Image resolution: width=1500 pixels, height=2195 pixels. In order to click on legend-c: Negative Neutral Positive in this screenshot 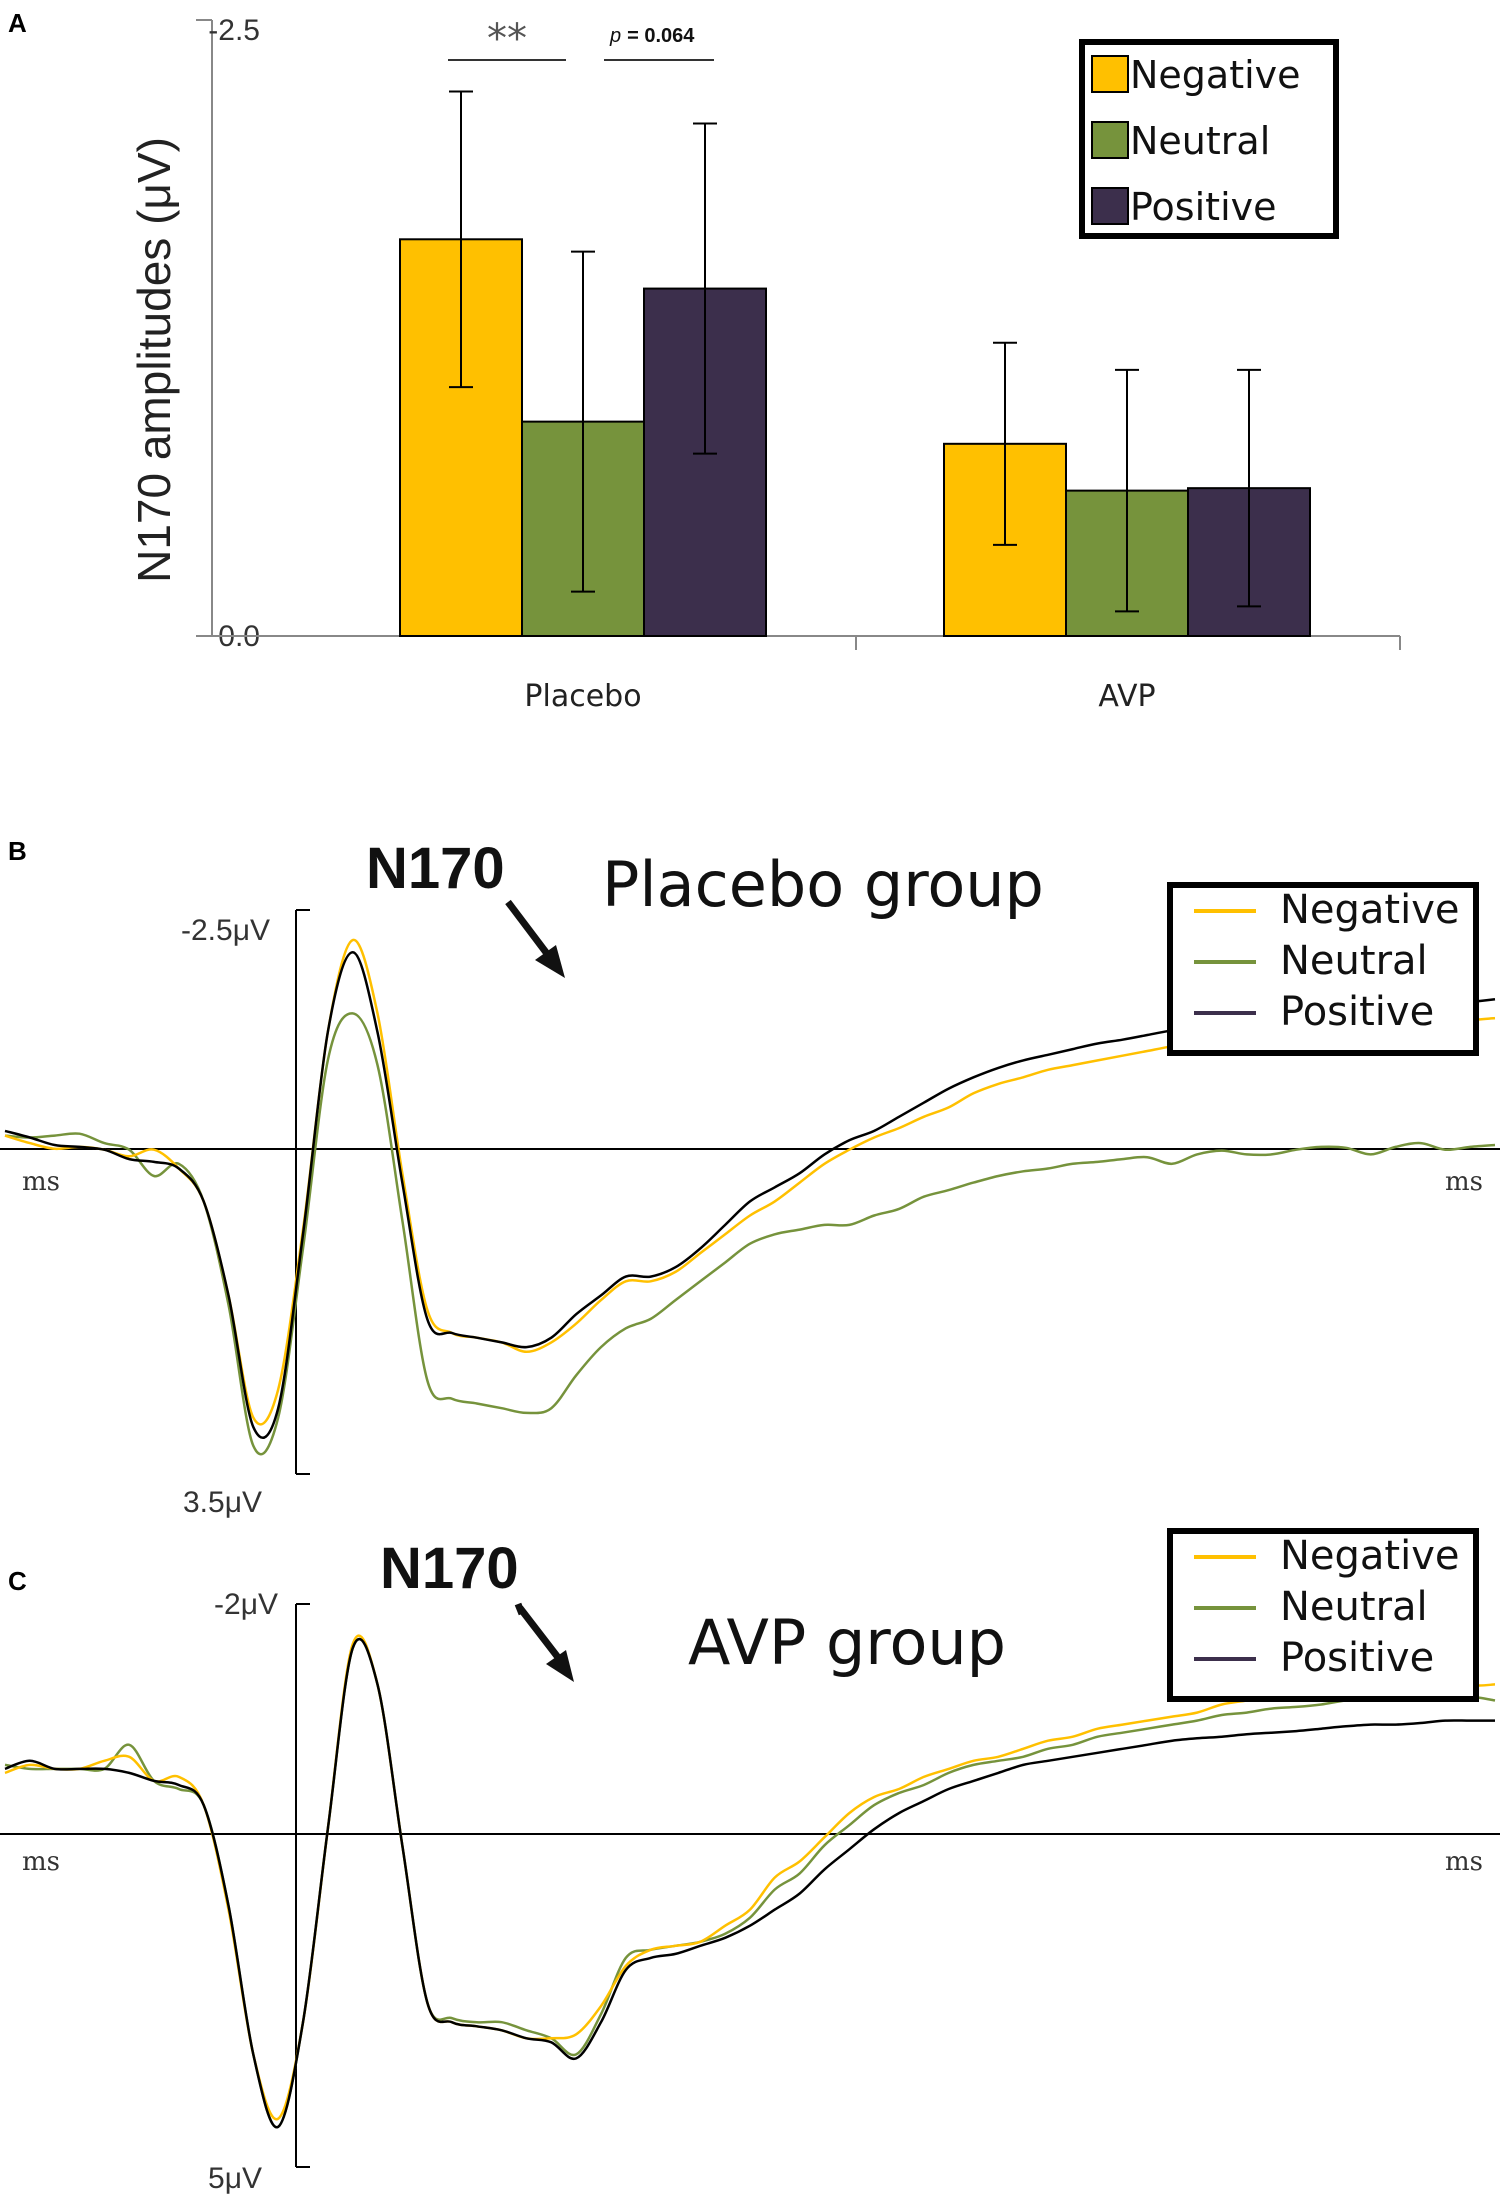, I will do `click(1327, 1607)`.